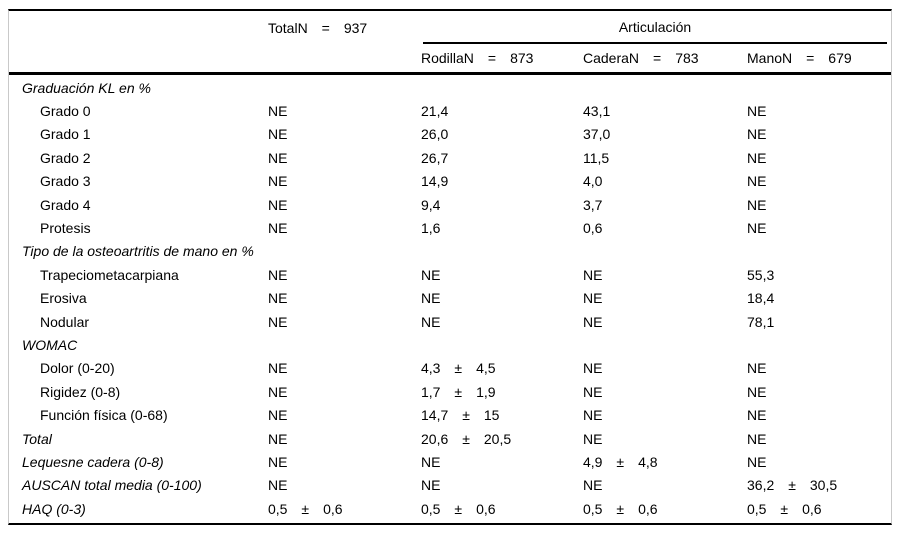  What do you see at coordinates (65, 321) in the screenshot?
I see `row-label: Nodular` at bounding box center [65, 321].